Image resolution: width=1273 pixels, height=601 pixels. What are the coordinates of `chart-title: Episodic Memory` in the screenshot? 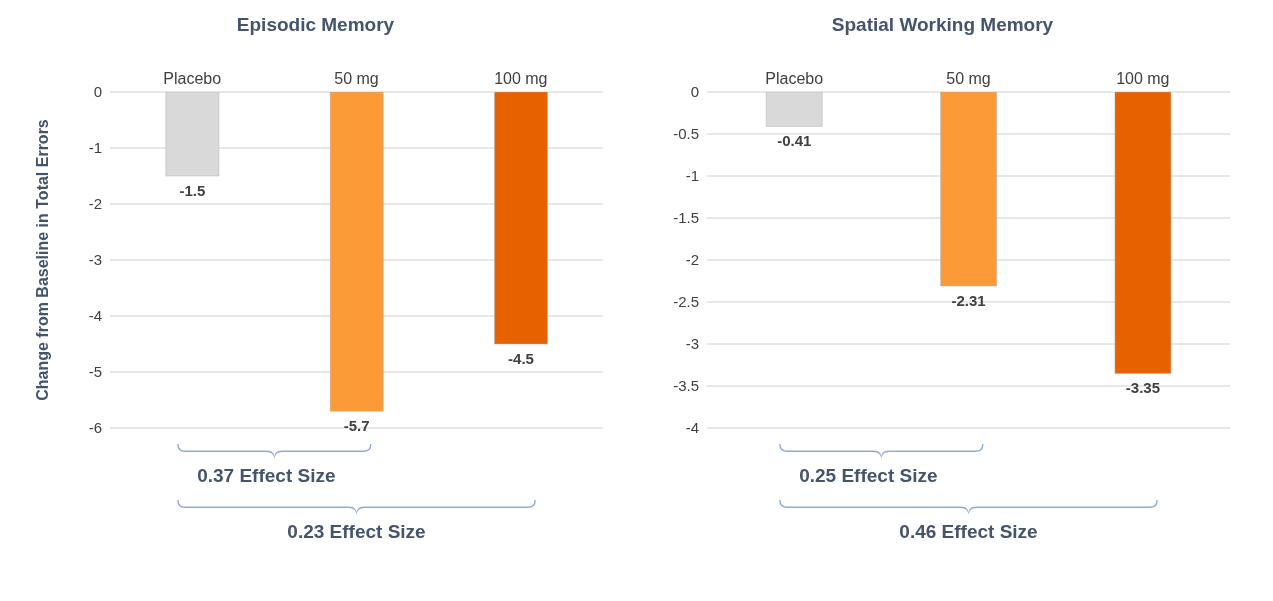 It's located at (315, 25).